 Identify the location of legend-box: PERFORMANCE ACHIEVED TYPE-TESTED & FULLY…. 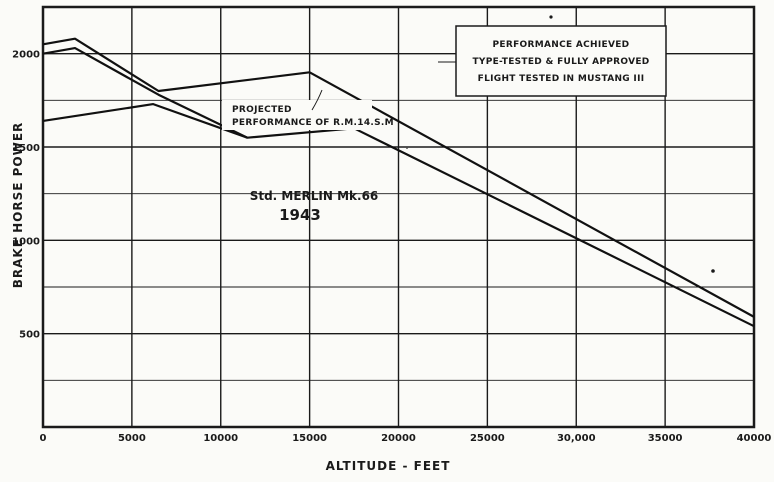
(552, 61).